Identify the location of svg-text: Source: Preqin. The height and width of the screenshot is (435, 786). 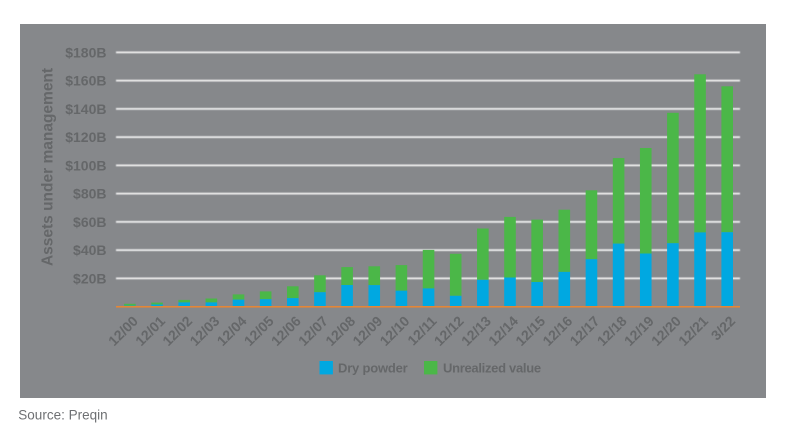
(62, 415).